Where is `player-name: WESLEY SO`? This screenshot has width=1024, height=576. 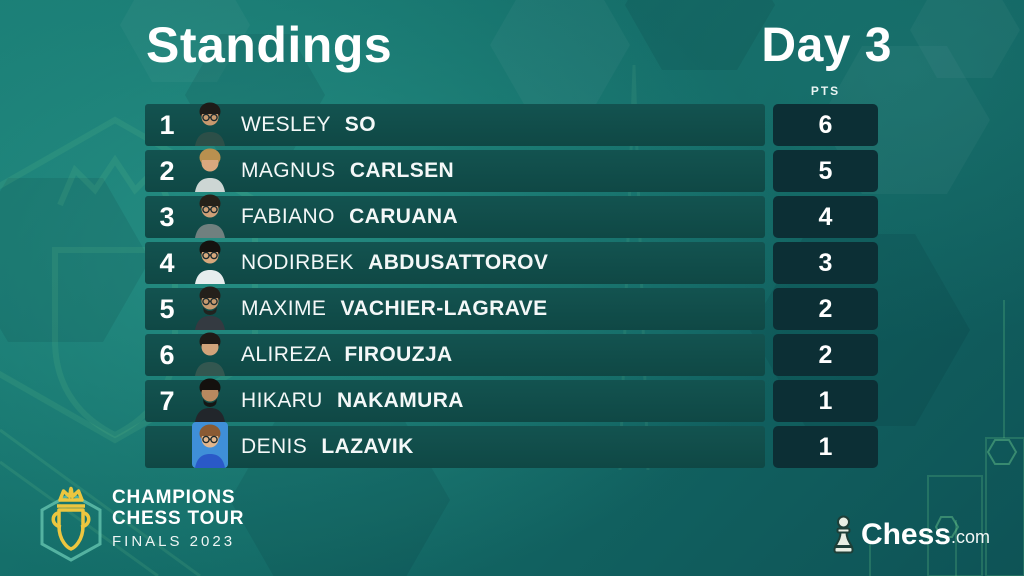 player-name: WESLEY SO is located at coordinates (308, 125).